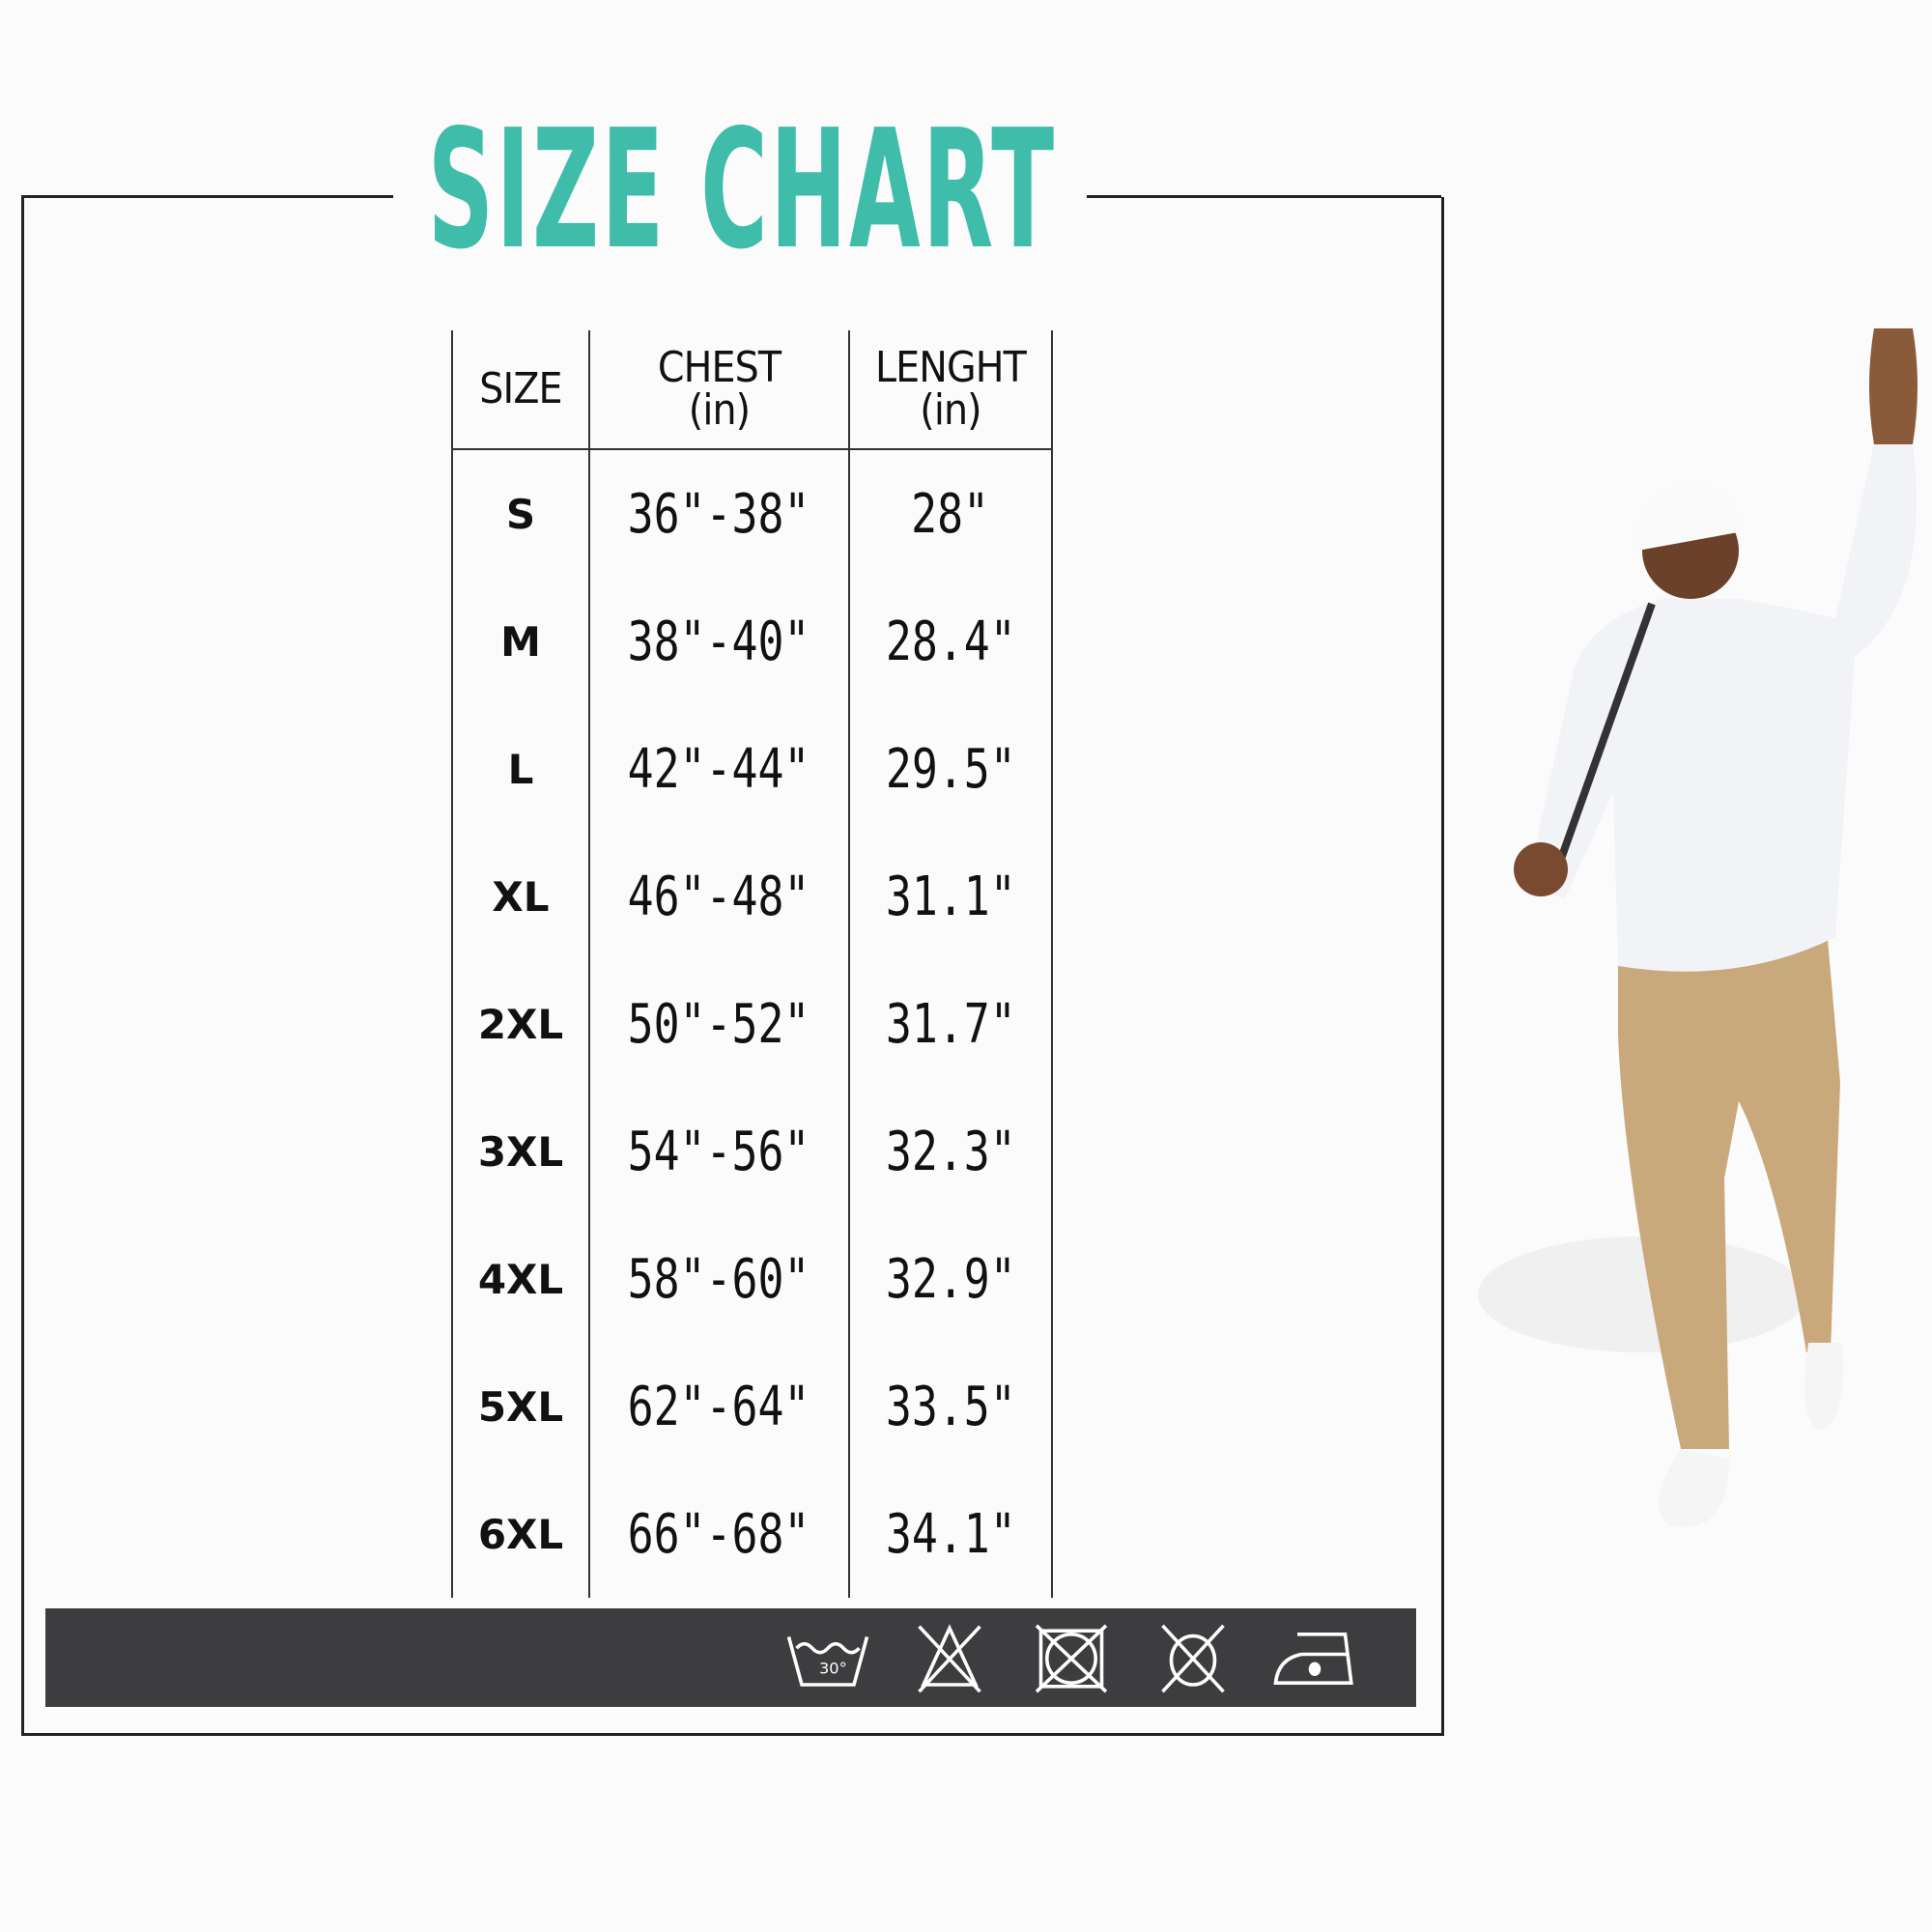 The height and width of the screenshot is (1932, 1932). What do you see at coordinates (1264, 196) in the screenshot?
I see `frame-top-right-line` at bounding box center [1264, 196].